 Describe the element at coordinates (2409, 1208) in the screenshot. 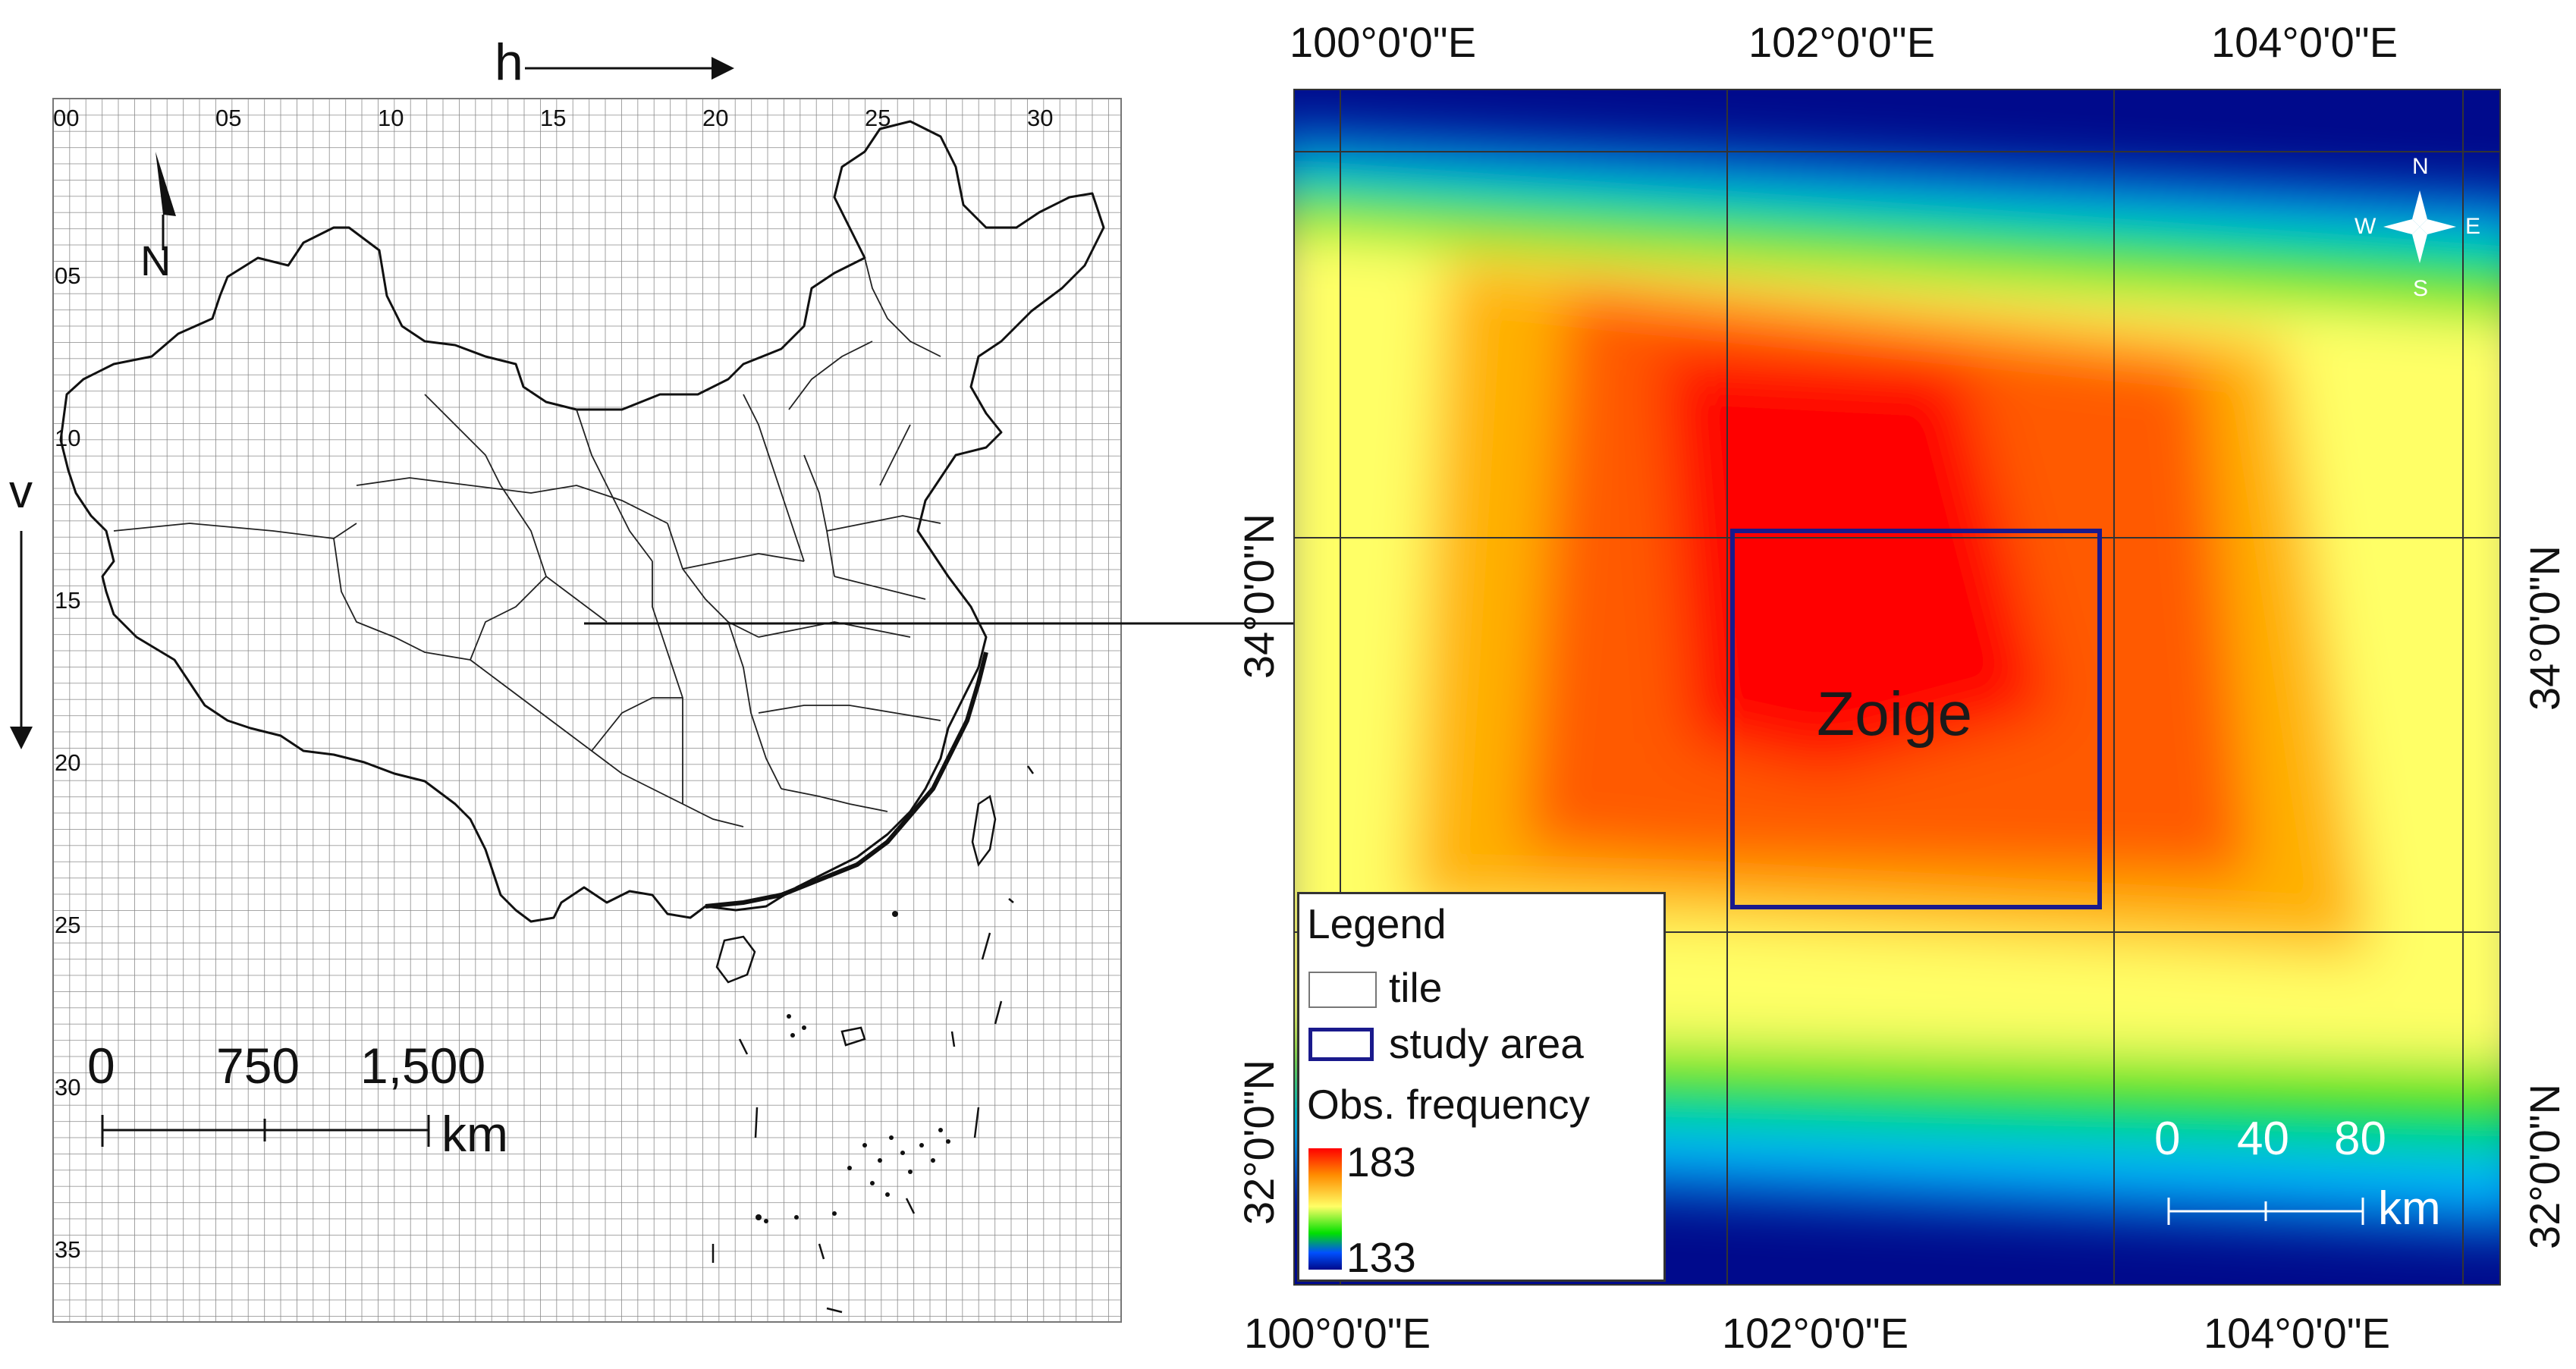

I see `right-scale-unit: km` at that location.